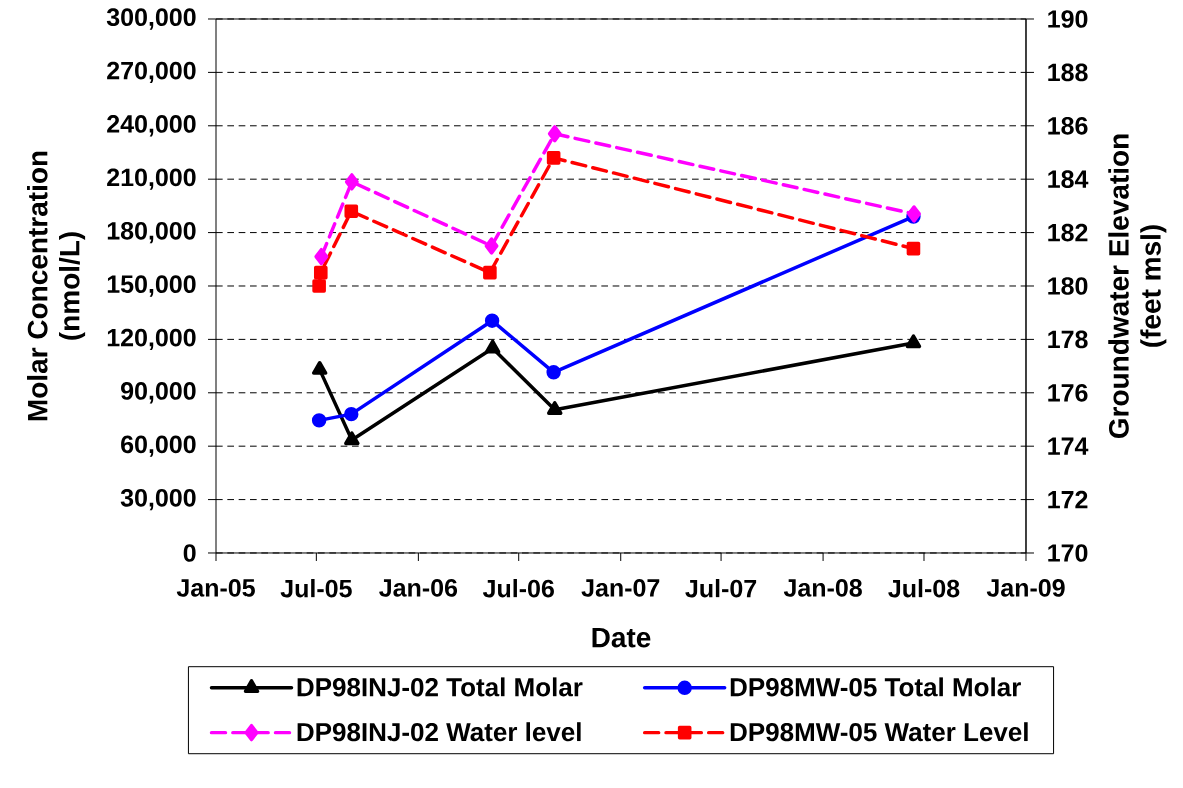 The width and height of the screenshot is (1183, 788). What do you see at coordinates (215, 588) in the screenshot?
I see `x-tick-label: Jan-05` at bounding box center [215, 588].